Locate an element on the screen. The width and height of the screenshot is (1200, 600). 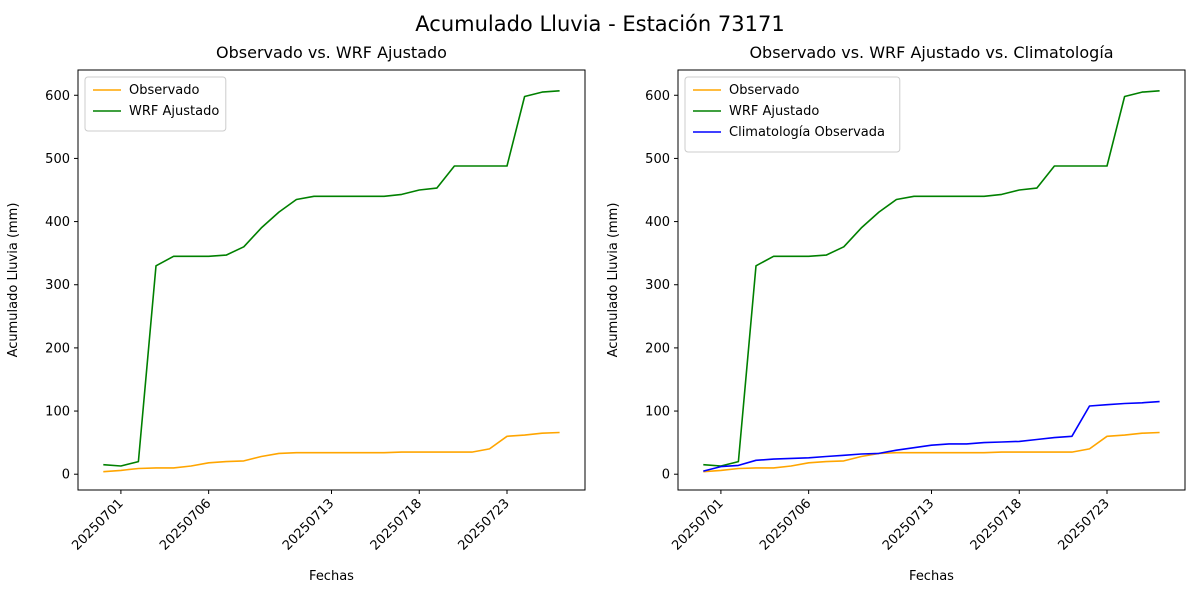
legend-label: Climatología Observada is located at coordinates (807, 132).